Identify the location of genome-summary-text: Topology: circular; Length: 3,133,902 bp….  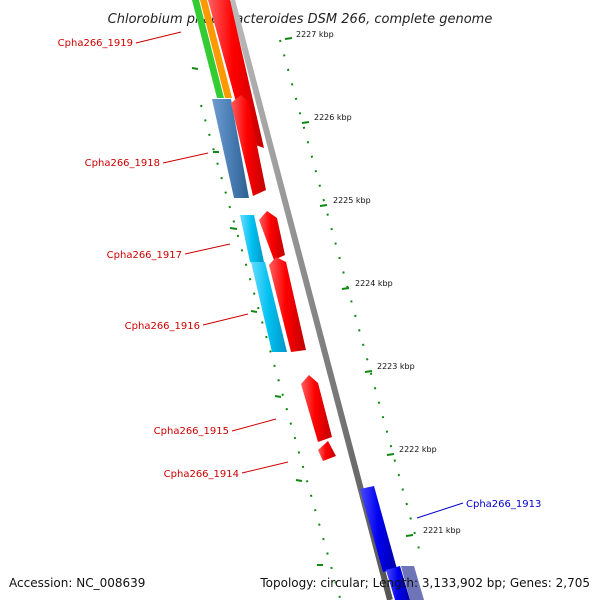
(424, 583).